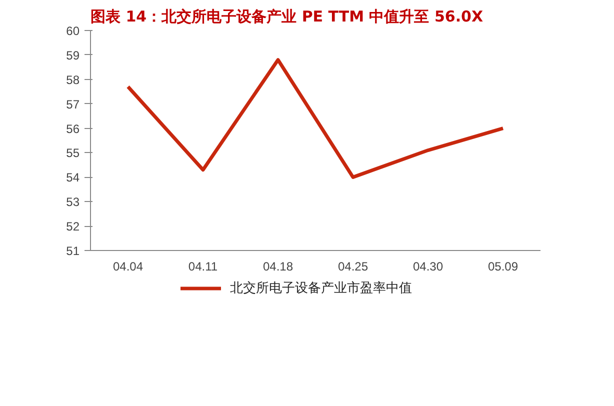 The image size is (614, 406). What do you see at coordinates (321, 288) in the screenshot?
I see `legend-label: 北交所电子设备产业市盈率中值` at bounding box center [321, 288].